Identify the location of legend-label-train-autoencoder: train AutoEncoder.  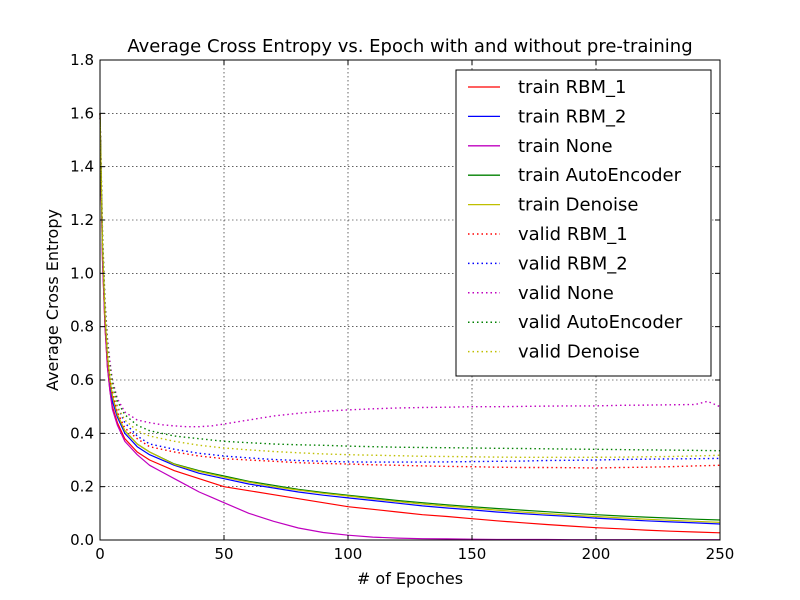
(600, 175).